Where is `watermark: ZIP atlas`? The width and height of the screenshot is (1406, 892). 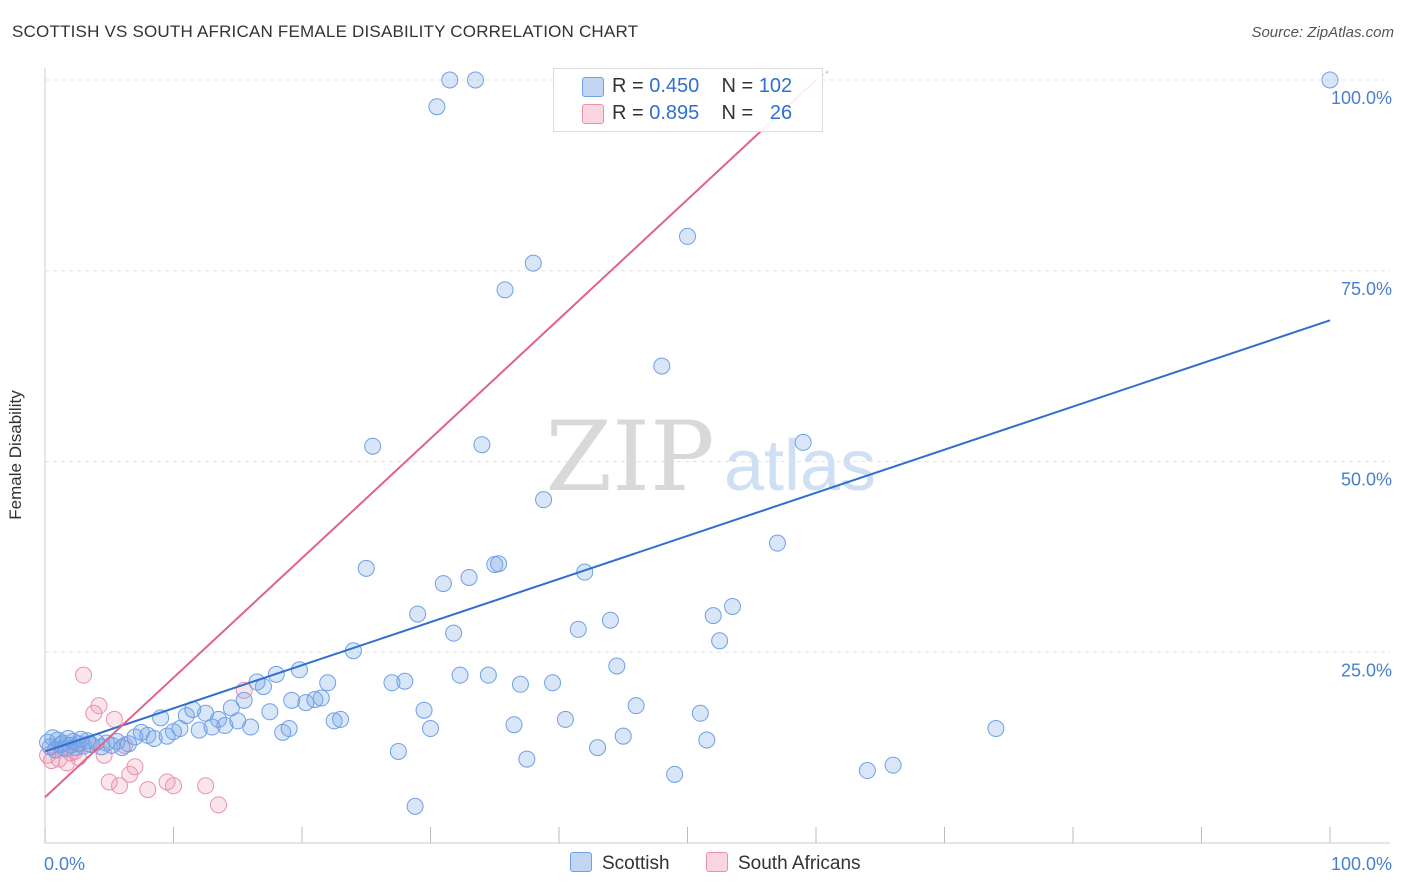 watermark: ZIP atlas is located at coordinates (710, 457).